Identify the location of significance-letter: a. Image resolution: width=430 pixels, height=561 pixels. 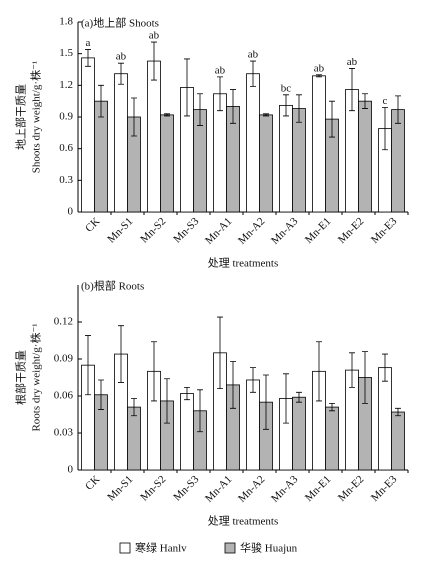
(88, 43).